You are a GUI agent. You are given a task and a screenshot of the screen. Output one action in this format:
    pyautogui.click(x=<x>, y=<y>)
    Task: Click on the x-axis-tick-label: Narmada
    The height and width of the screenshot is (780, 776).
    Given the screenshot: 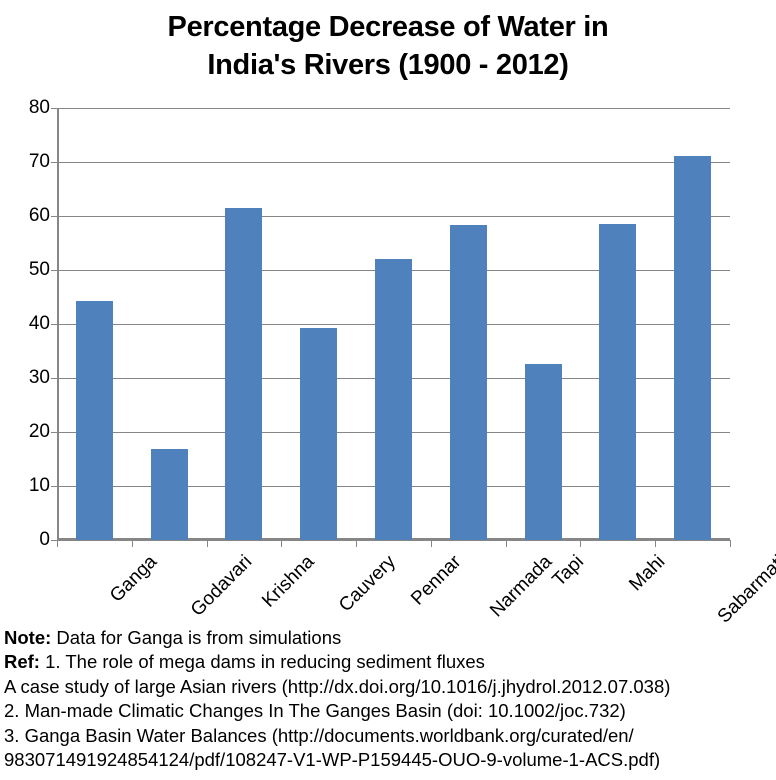 What is the action you would take?
    pyautogui.click(x=521, y=586)
    